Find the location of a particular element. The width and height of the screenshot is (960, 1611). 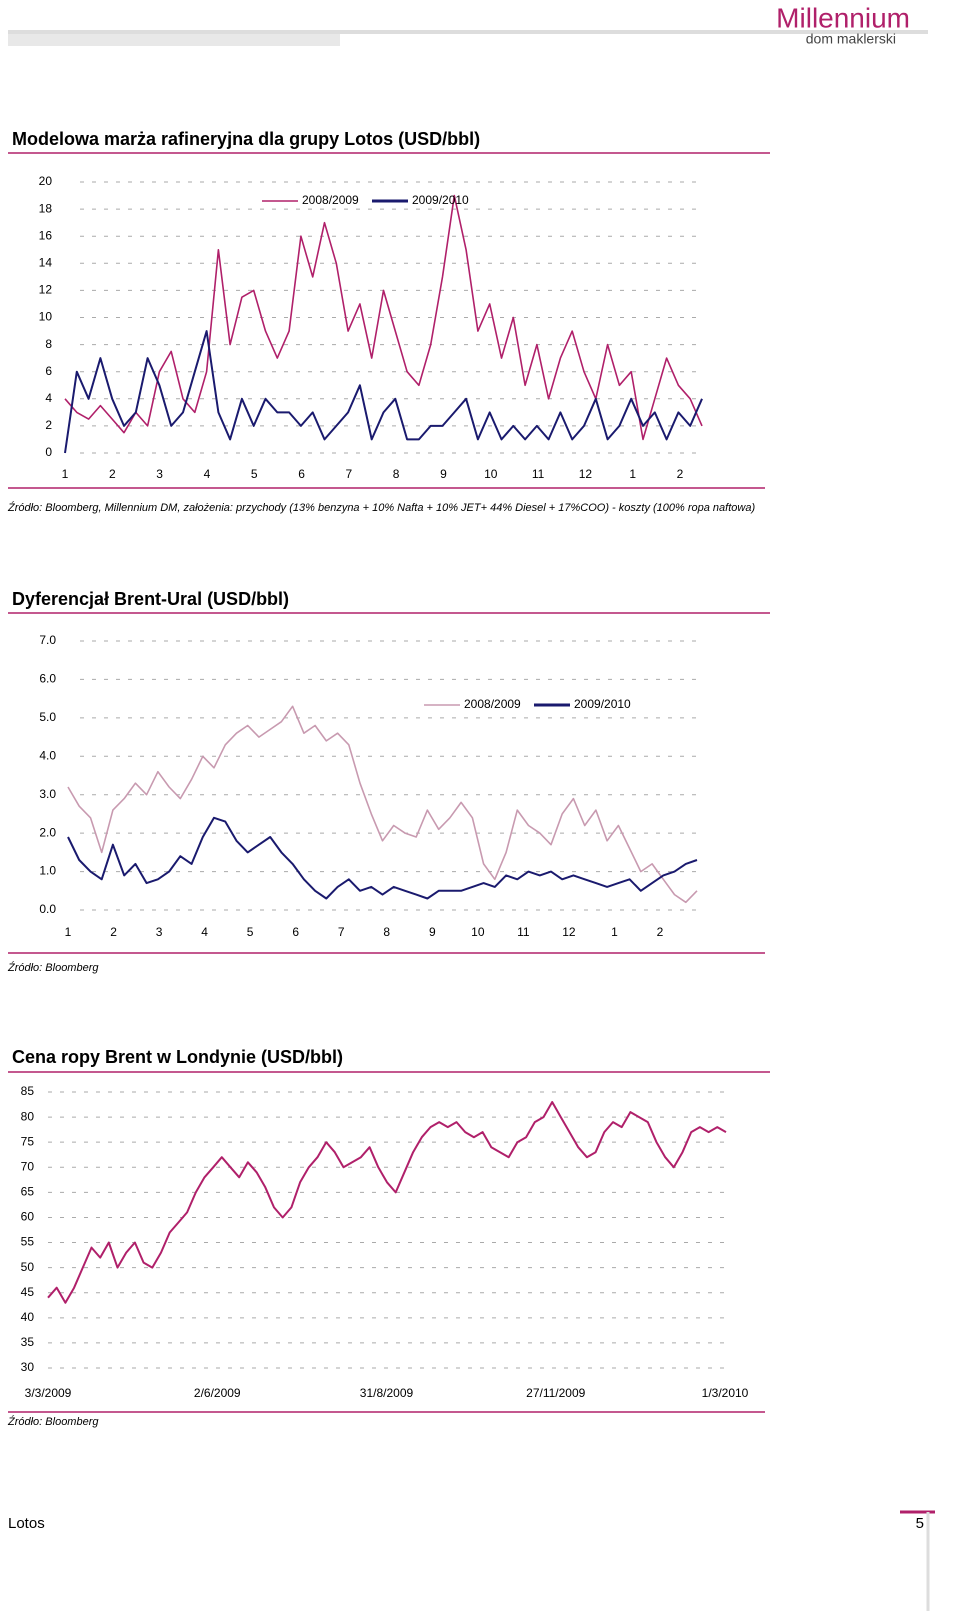

y-tick-label: 2 is located at coordinates (48, 425).